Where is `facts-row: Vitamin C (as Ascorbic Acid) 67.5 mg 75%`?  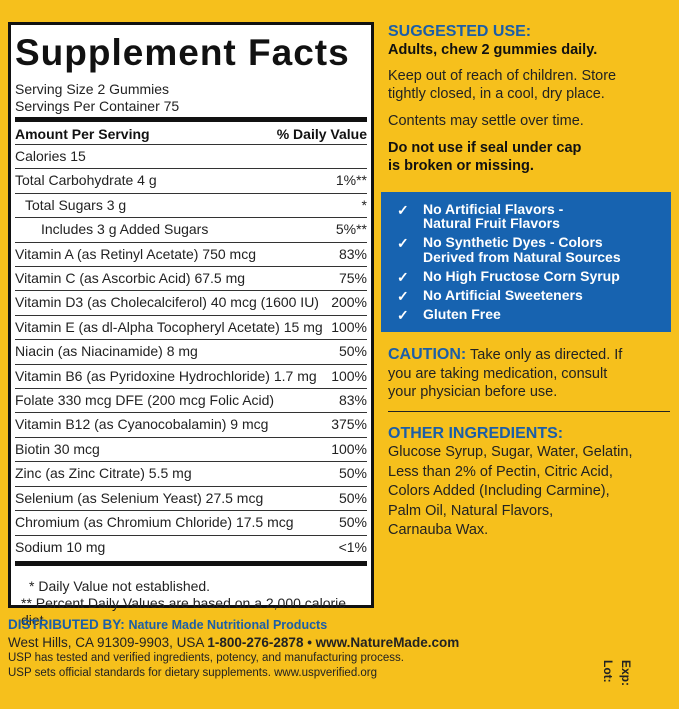 facts-row: Vitamin C (as Ascorbic Acid) 67.5 mg 75% is located at coordinates (191, 278).